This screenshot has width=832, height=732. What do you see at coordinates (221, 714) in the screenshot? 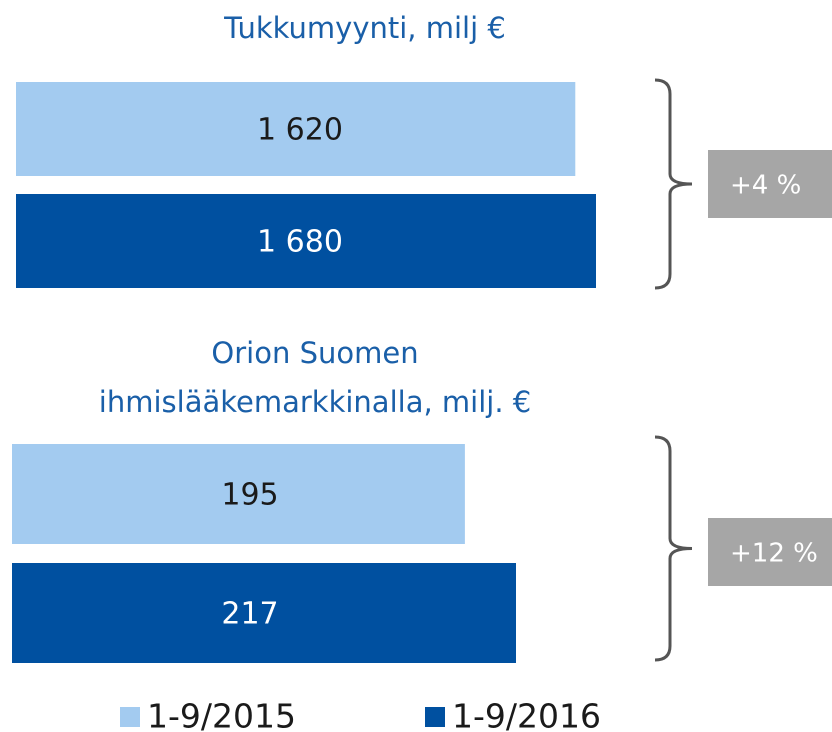
I see `legend-label: 1-9/2015` at bounding box center [221, 714].